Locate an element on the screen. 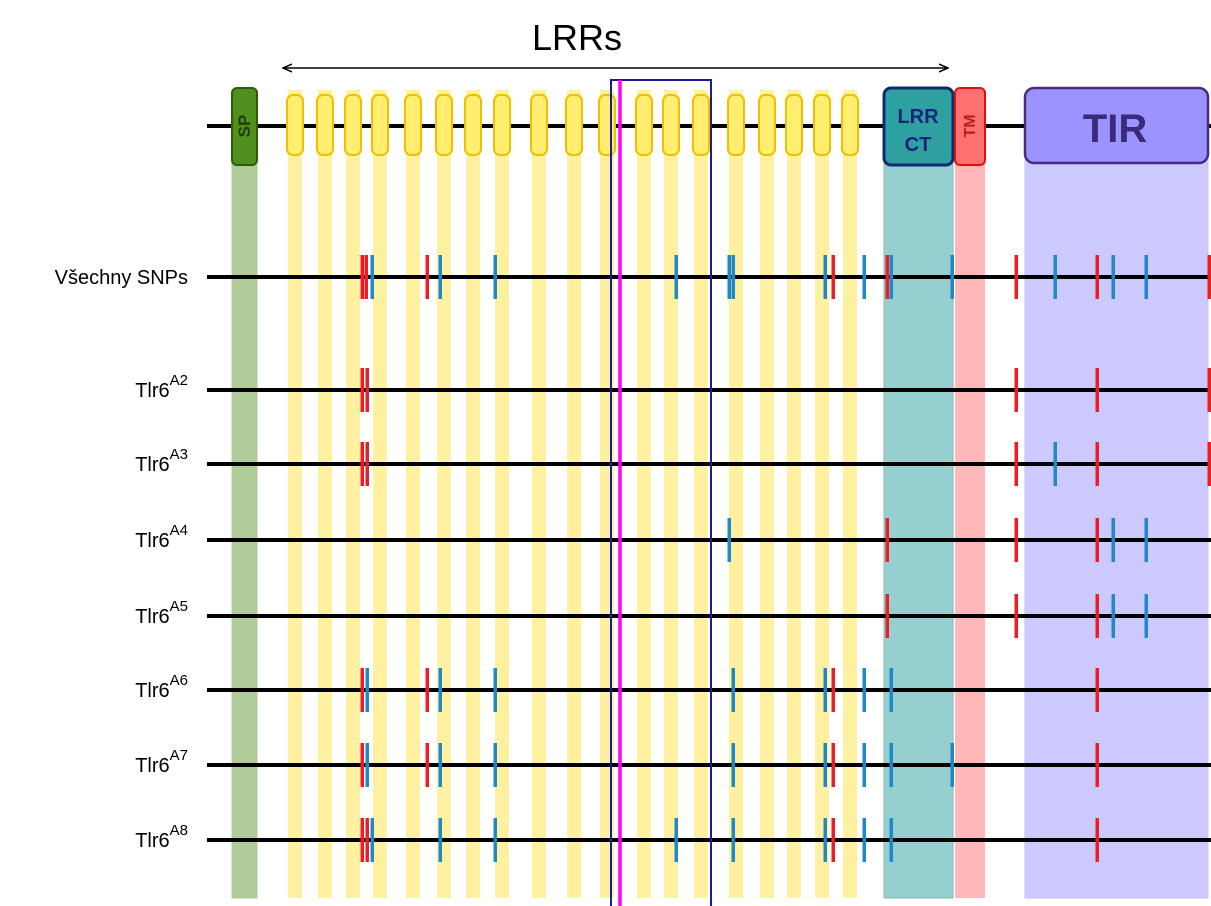 This screenshot has width=1211, height=906. tir-label: TIR is located at coordinates (1115, 129).